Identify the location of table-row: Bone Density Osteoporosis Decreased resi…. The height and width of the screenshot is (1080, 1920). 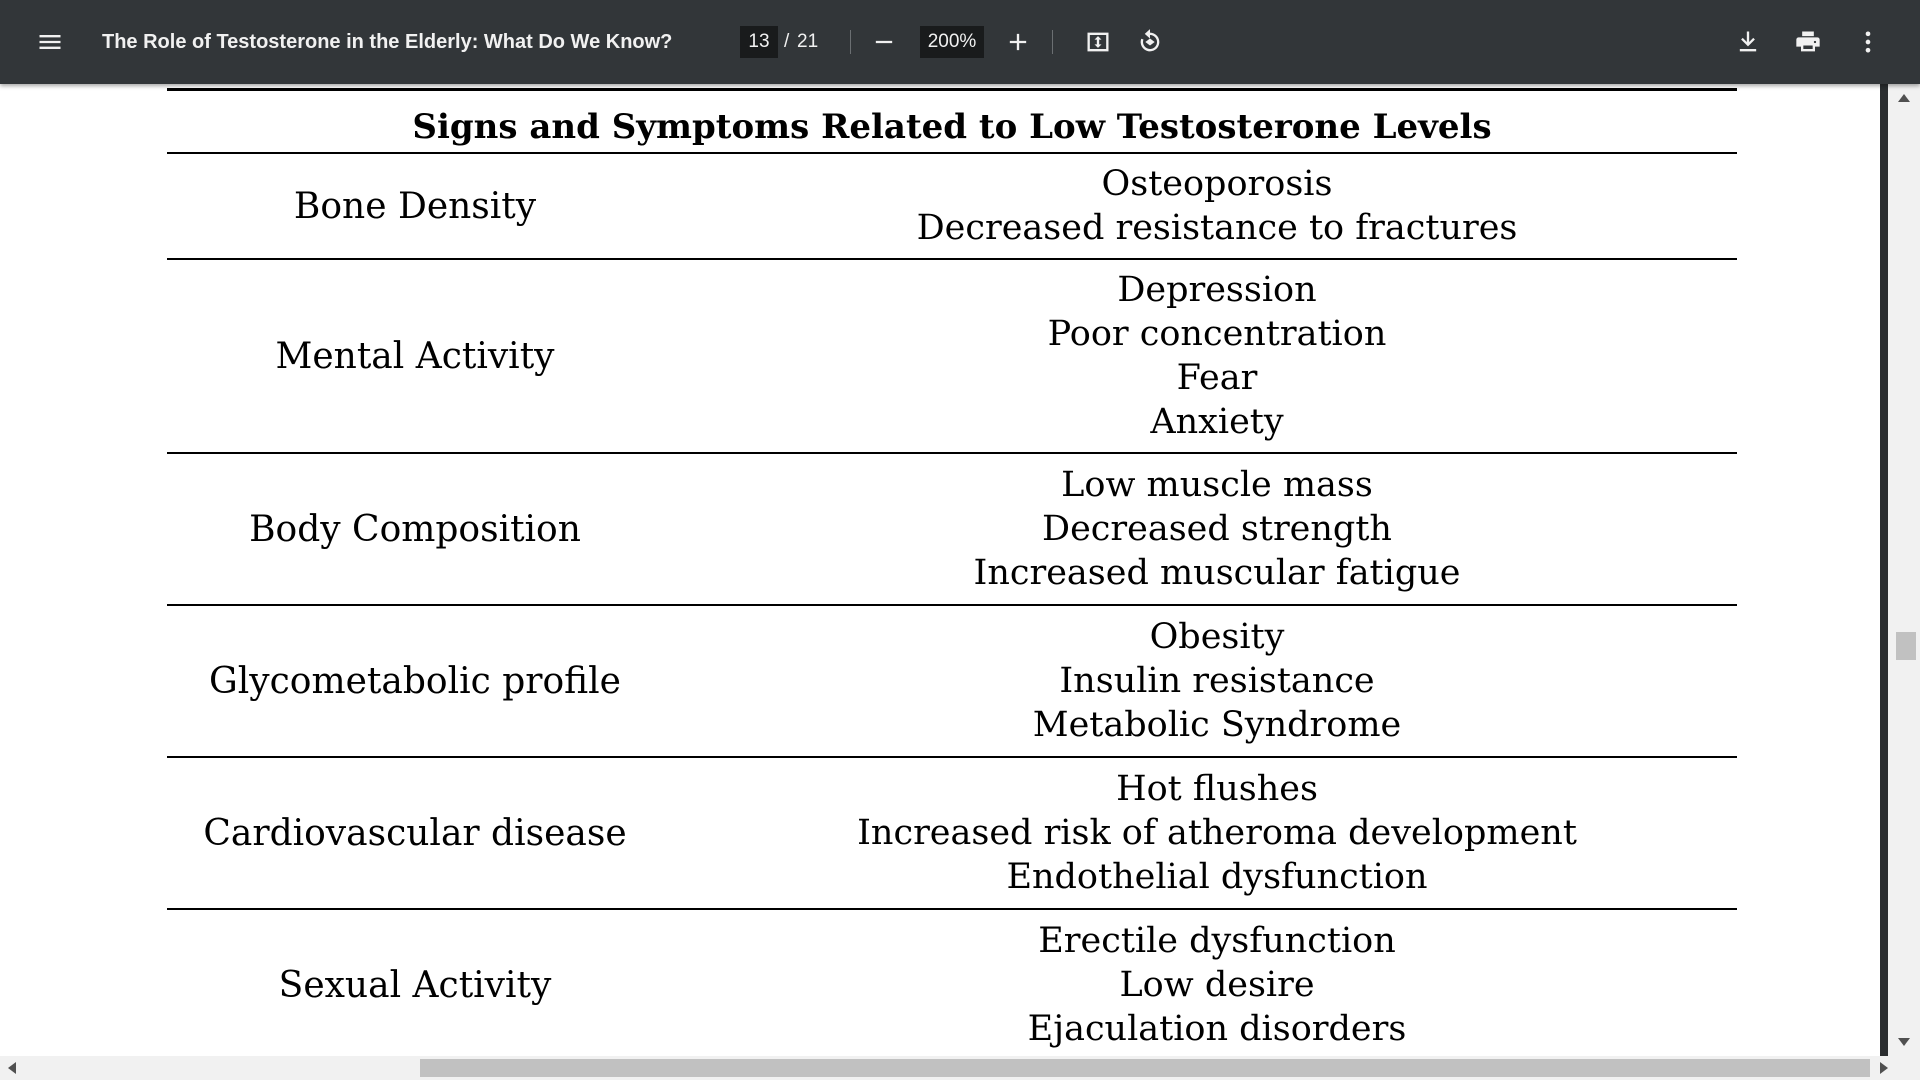
(952, 206).